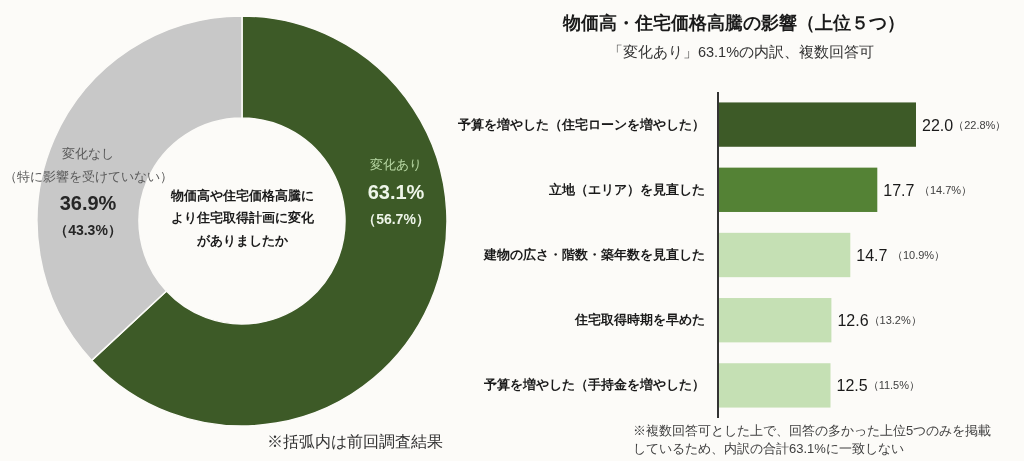 This screenshot has width=1024, height=461. Describe the element at coordinates (242, 217) in the screenshot. I see `text: 物価高や住宅価格高騰により住宅取得計画に変化がありましたか` at that location.